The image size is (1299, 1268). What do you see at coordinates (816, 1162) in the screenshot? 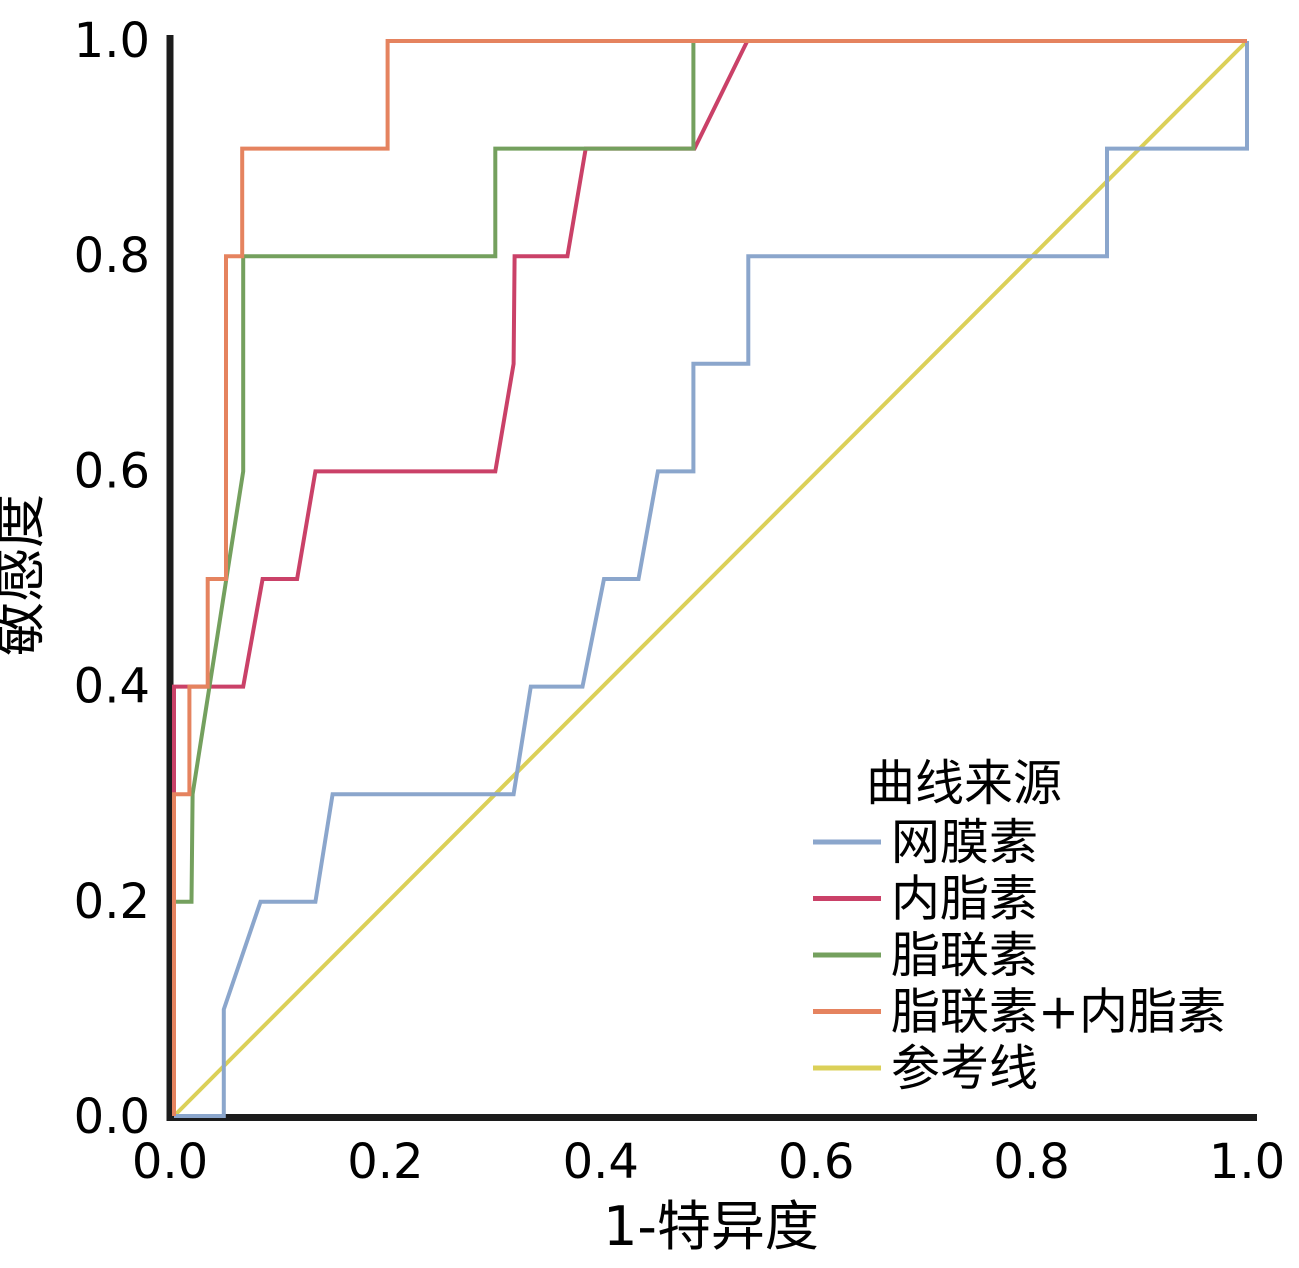
I see `x-tick-label-3: 0.6` at bounding box center [816, 1162].